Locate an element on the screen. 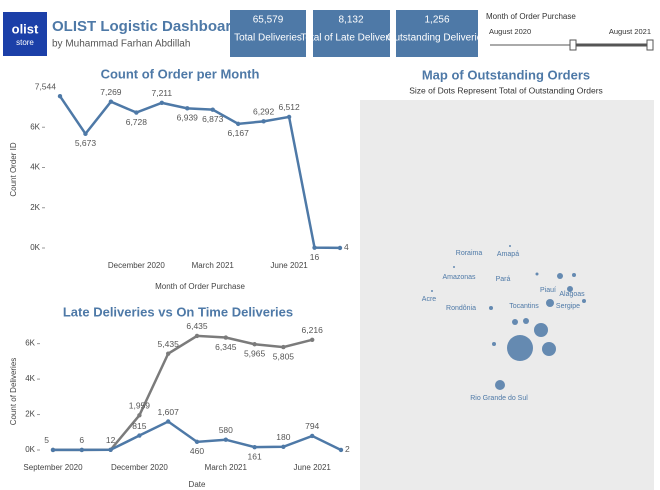 Image resolution: width=660 pixels, height=490 pixels. data-label: 5,805 is located at coordinates (284, 356).